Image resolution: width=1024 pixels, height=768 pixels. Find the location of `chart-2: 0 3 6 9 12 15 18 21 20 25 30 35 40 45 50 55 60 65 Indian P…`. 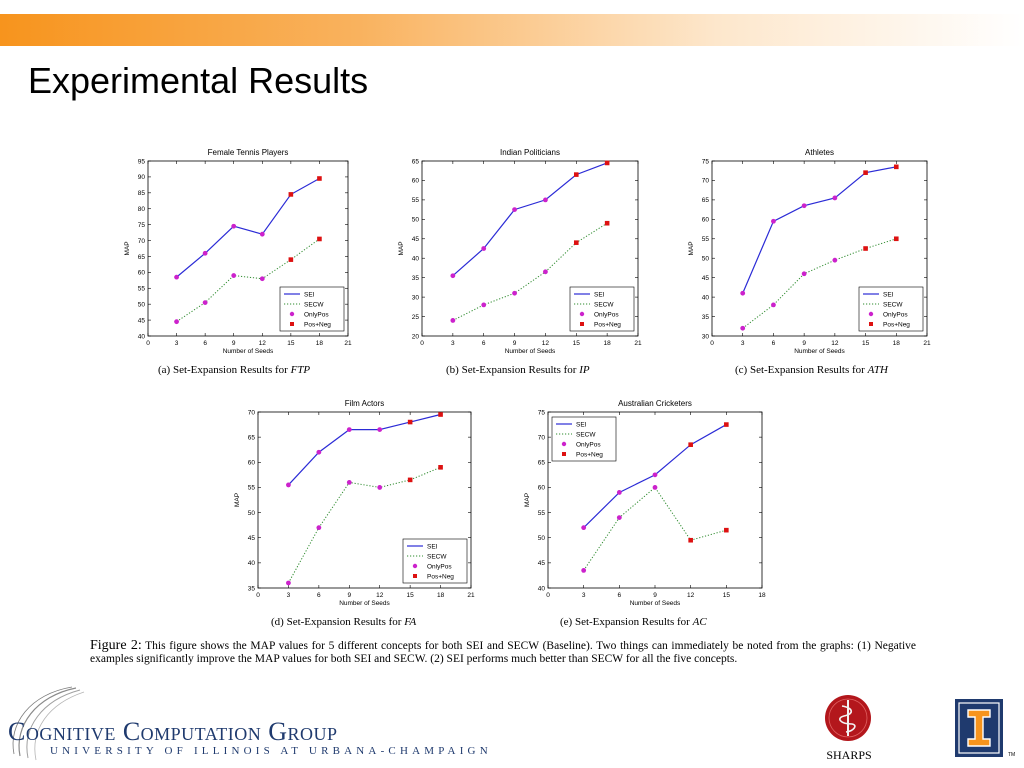

chart-2: 0 3 6 9 12 15 18 21 20 25 30 35 40 45 50 55 60 65 Indian P… is located at coordinates (520, 262).